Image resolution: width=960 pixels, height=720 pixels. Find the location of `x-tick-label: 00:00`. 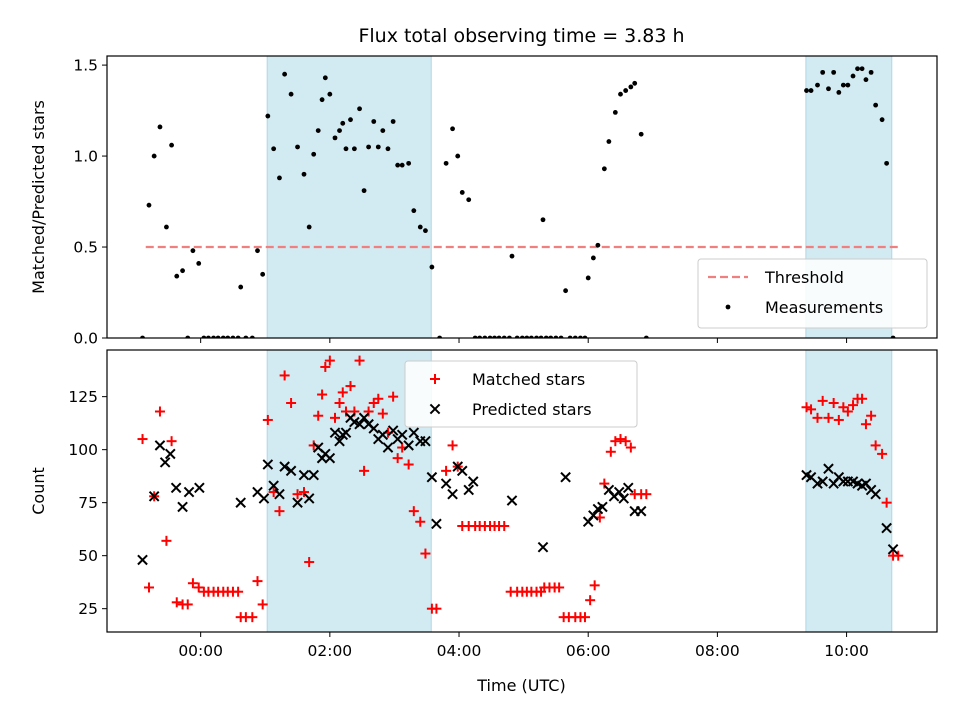

x-tick-label: 00:00 is located at coordinates (200, 651).